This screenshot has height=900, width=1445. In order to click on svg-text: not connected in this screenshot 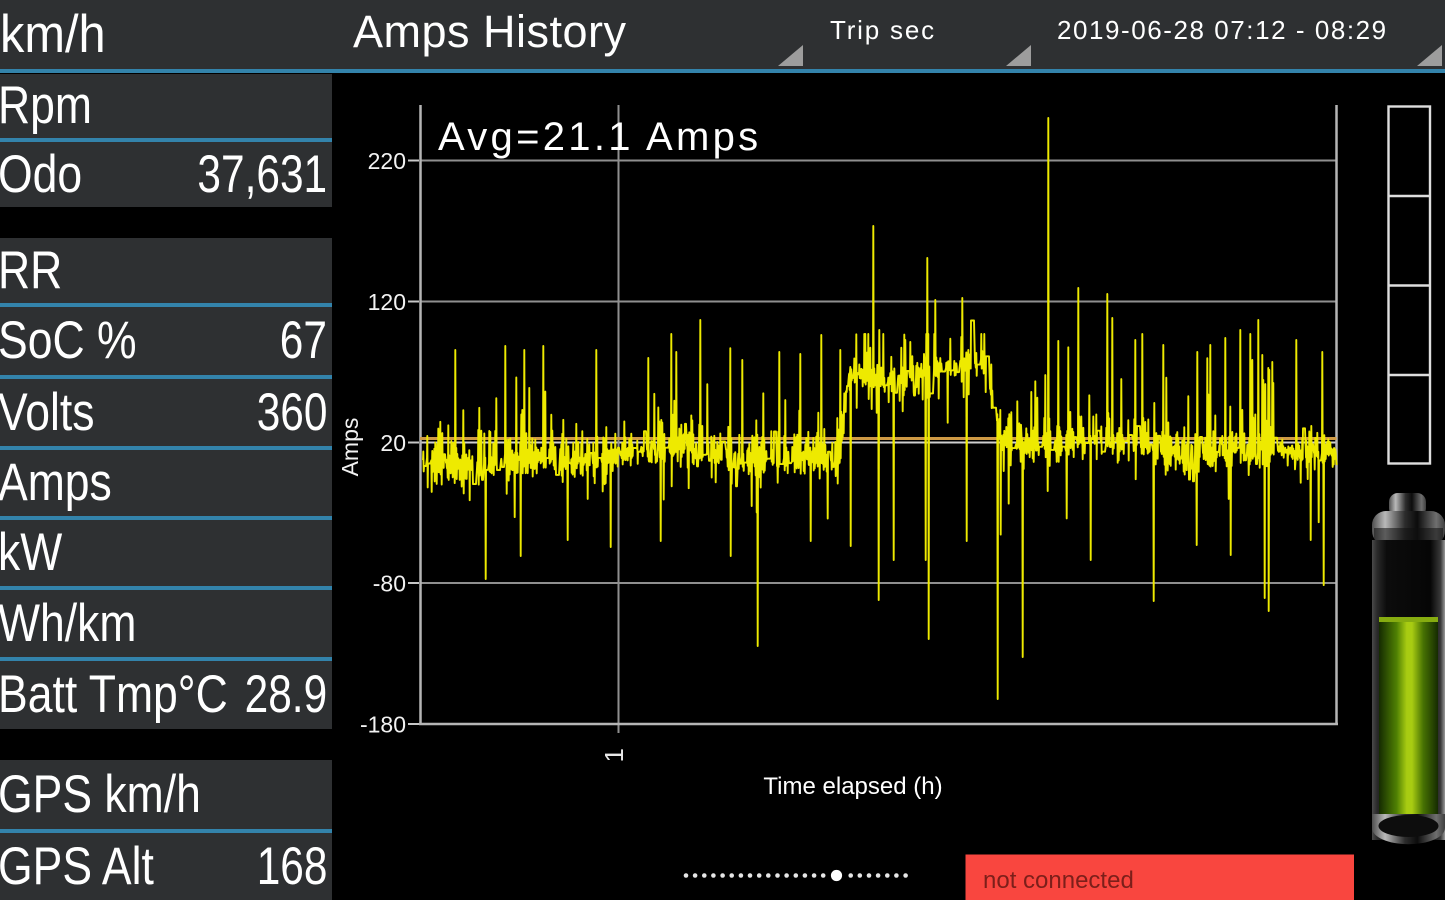, I will do `click(1058, 880)`.